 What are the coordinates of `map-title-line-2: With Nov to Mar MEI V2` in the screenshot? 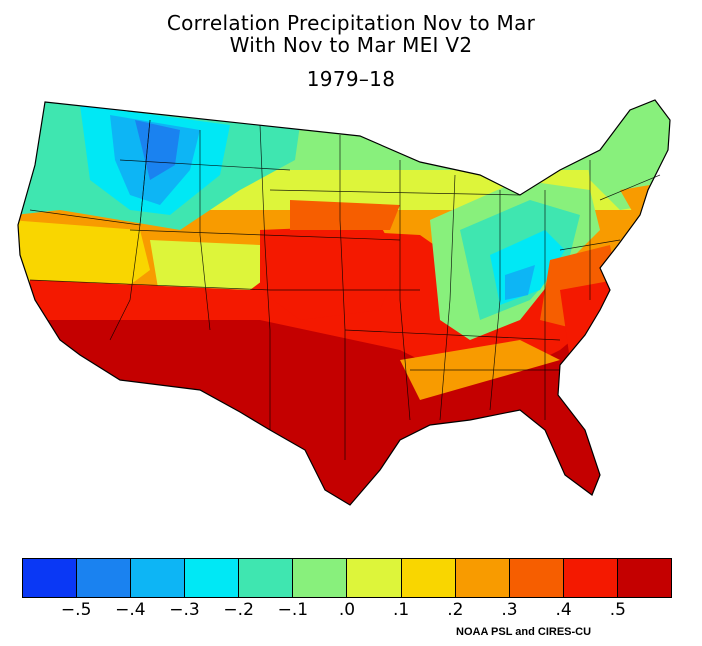 It's located at (351, 45).